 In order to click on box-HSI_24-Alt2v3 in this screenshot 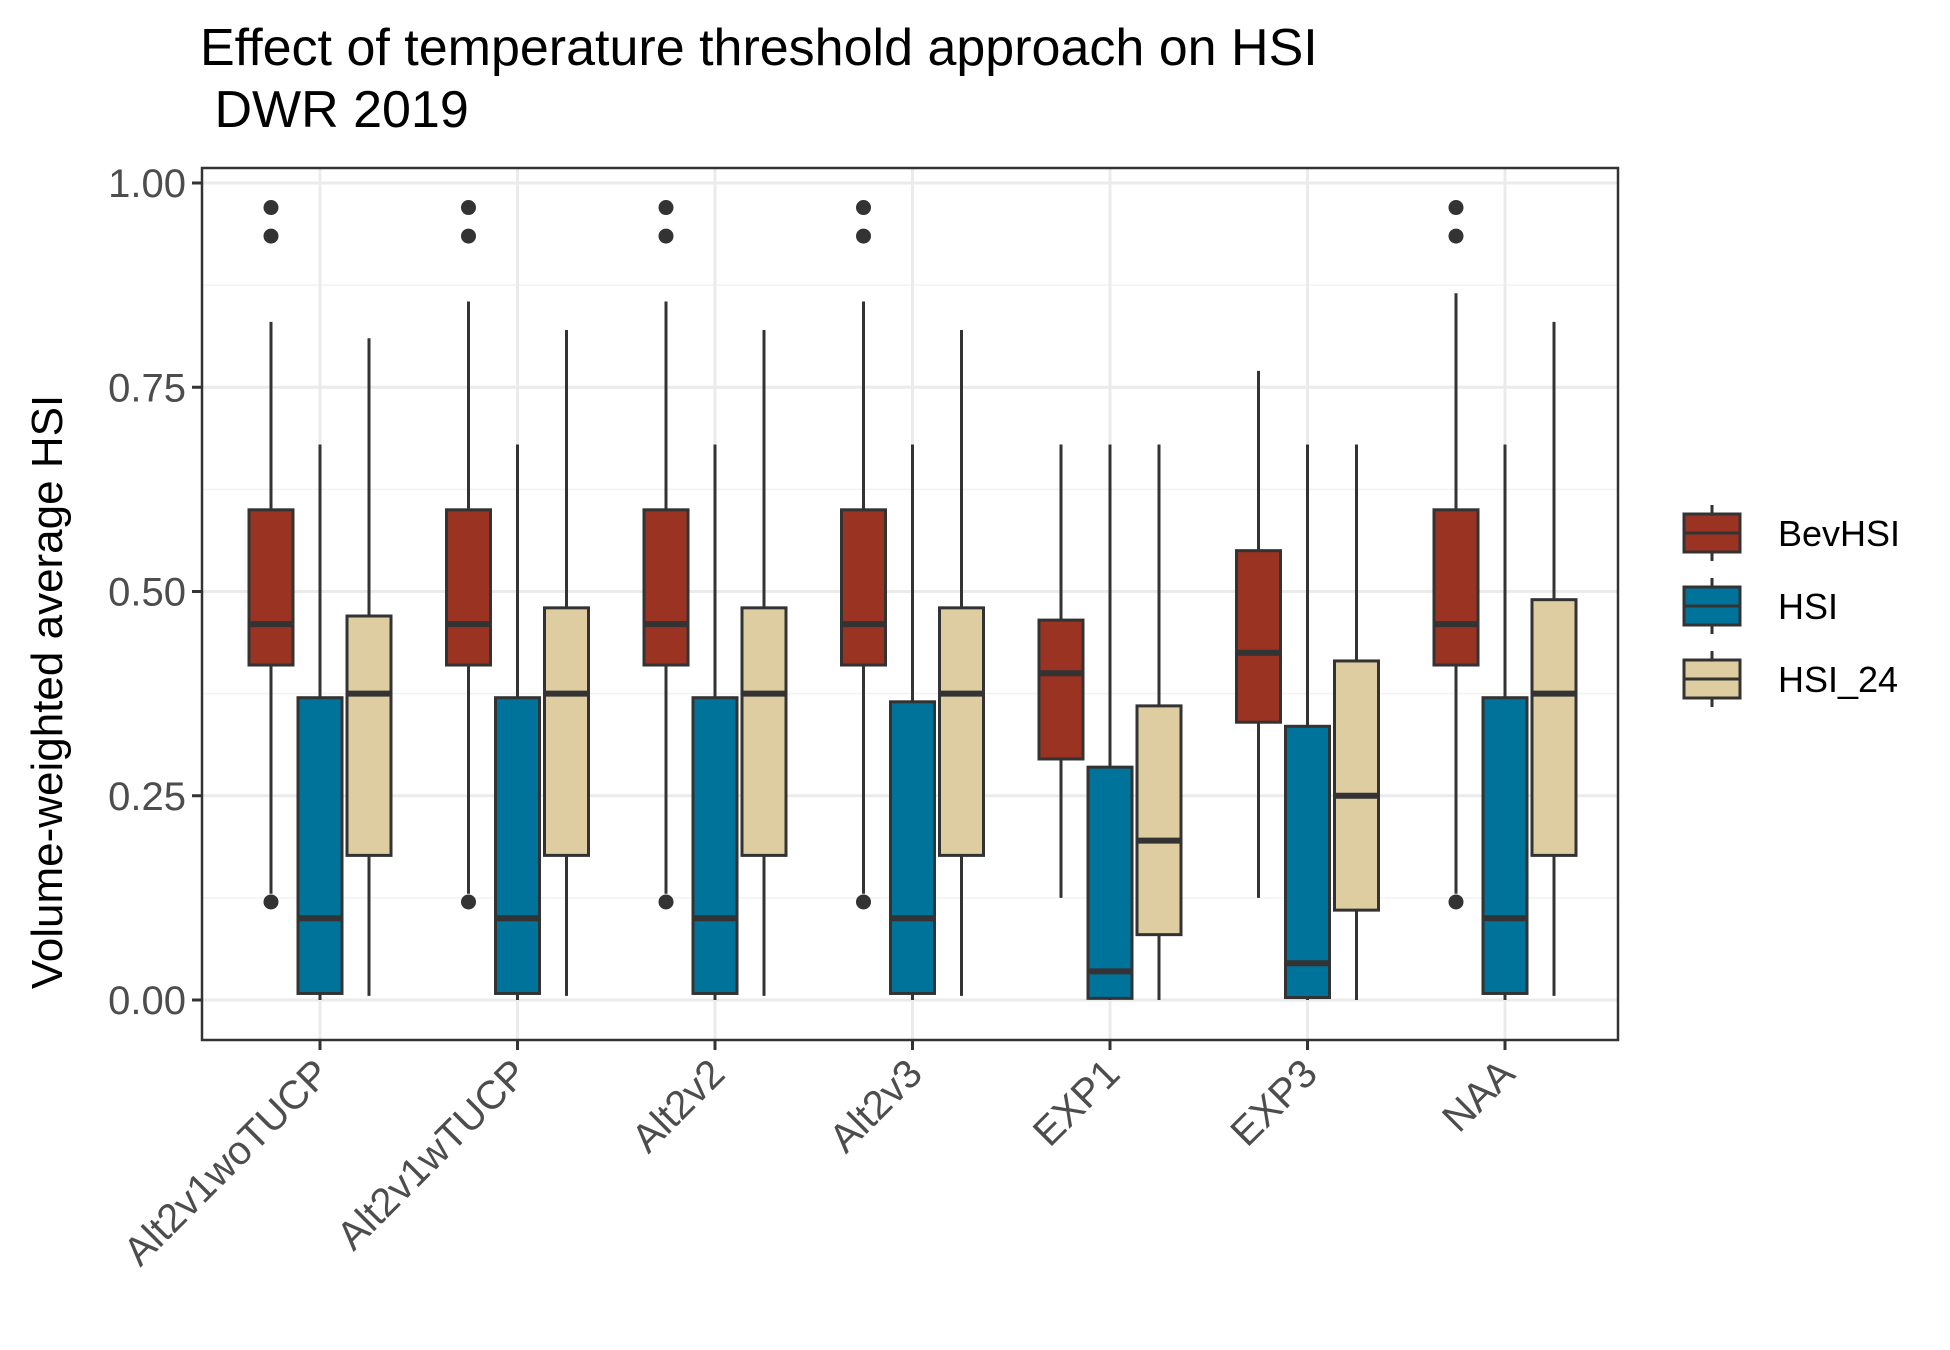, I will do `click(961, 663)`.